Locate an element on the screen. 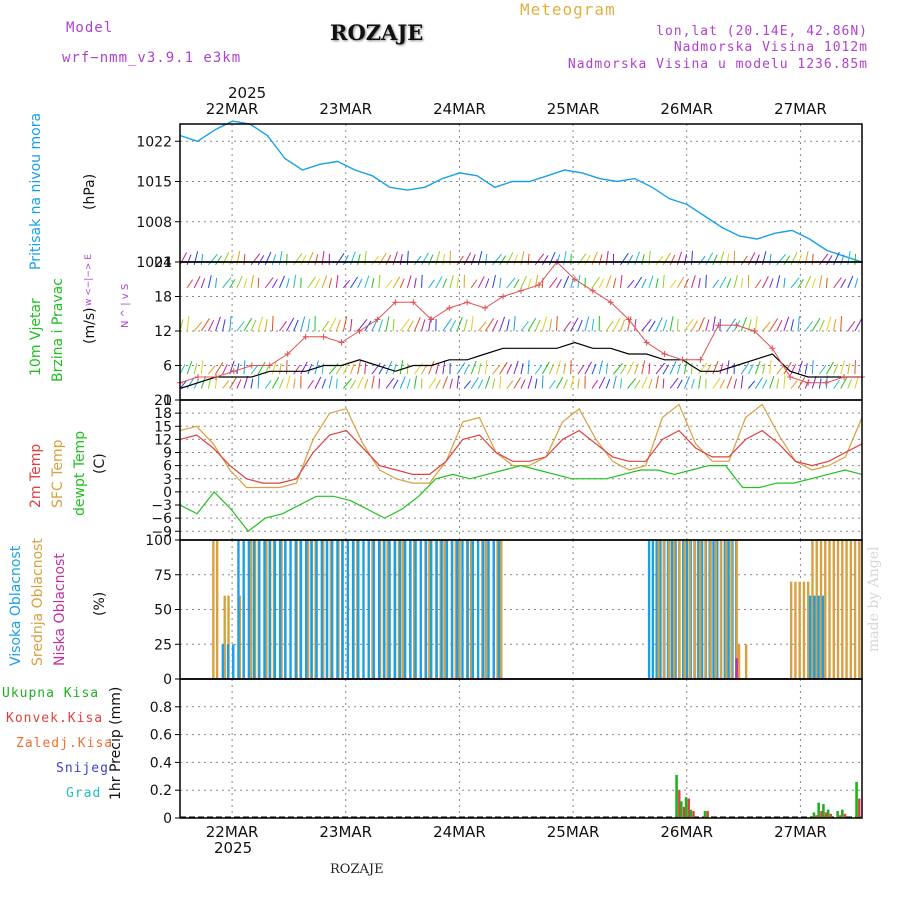  y-tick-label: 12 is located at coordinates (163, 440).